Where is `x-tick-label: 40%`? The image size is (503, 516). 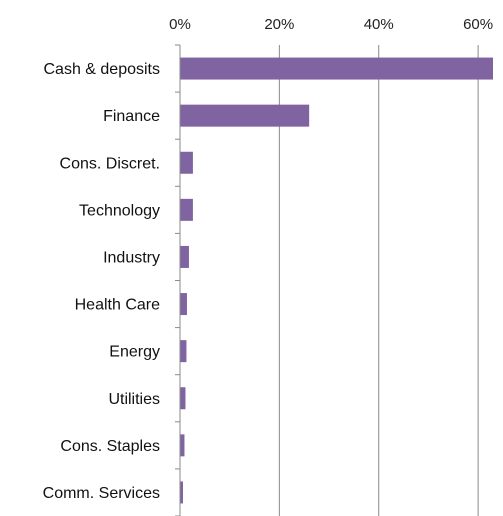
x-tick-label: 40% is located at coordinates (379, 24).